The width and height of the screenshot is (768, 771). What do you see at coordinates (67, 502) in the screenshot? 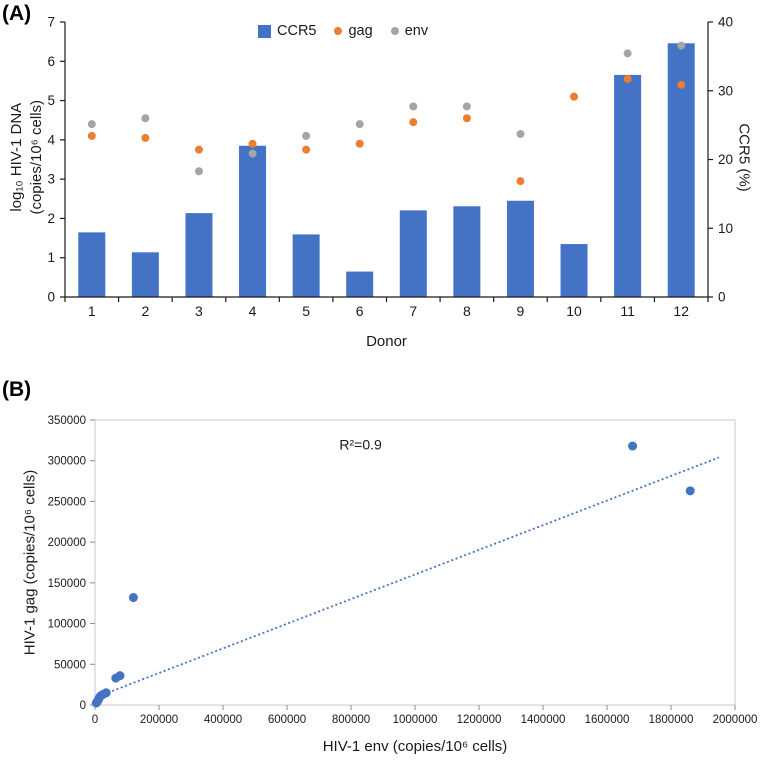
I see `tick-label: 250000` at bounding box center [67, 502].